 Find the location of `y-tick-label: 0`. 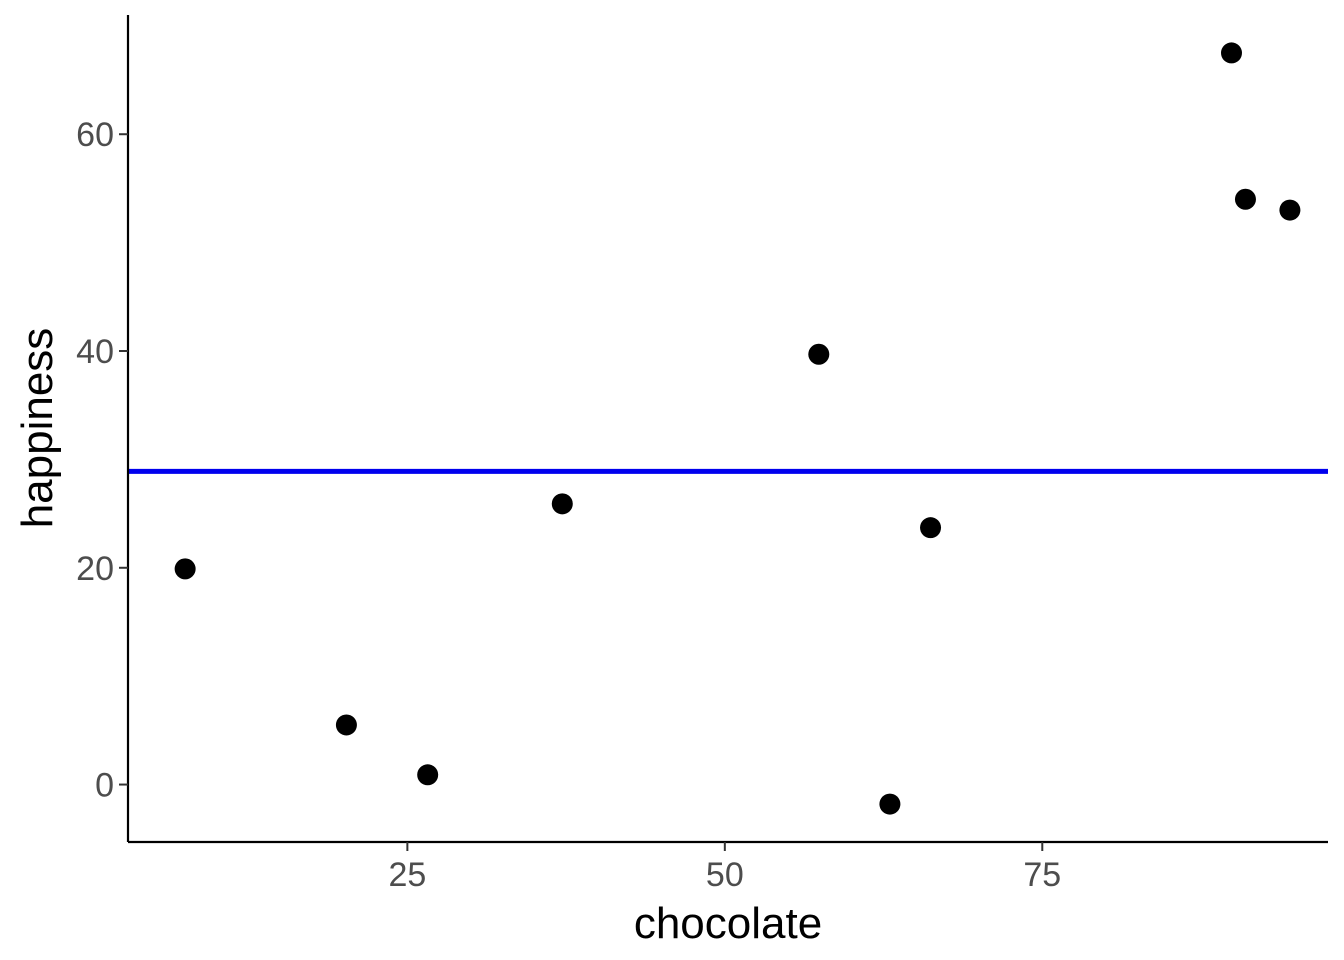

y-tick-label: 0 is located at coordinates (104, 786).